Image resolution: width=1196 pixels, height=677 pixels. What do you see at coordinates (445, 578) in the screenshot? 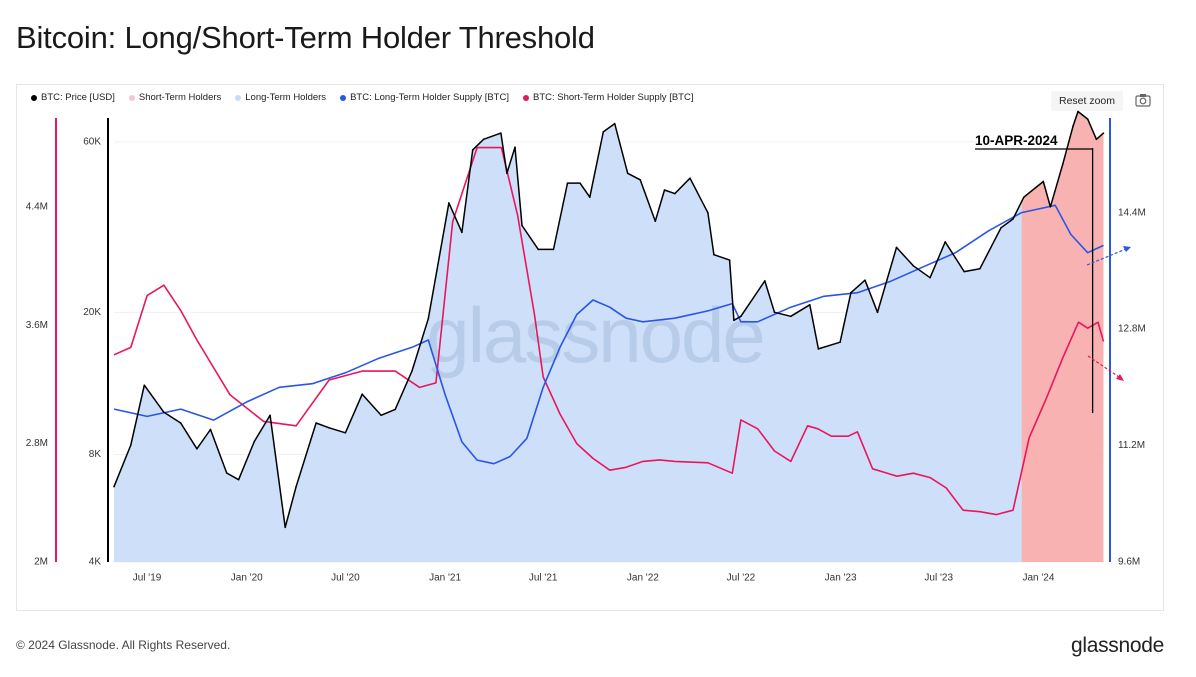
I see `x-tick-label: Jan '21` at bounding box center [445, 578].